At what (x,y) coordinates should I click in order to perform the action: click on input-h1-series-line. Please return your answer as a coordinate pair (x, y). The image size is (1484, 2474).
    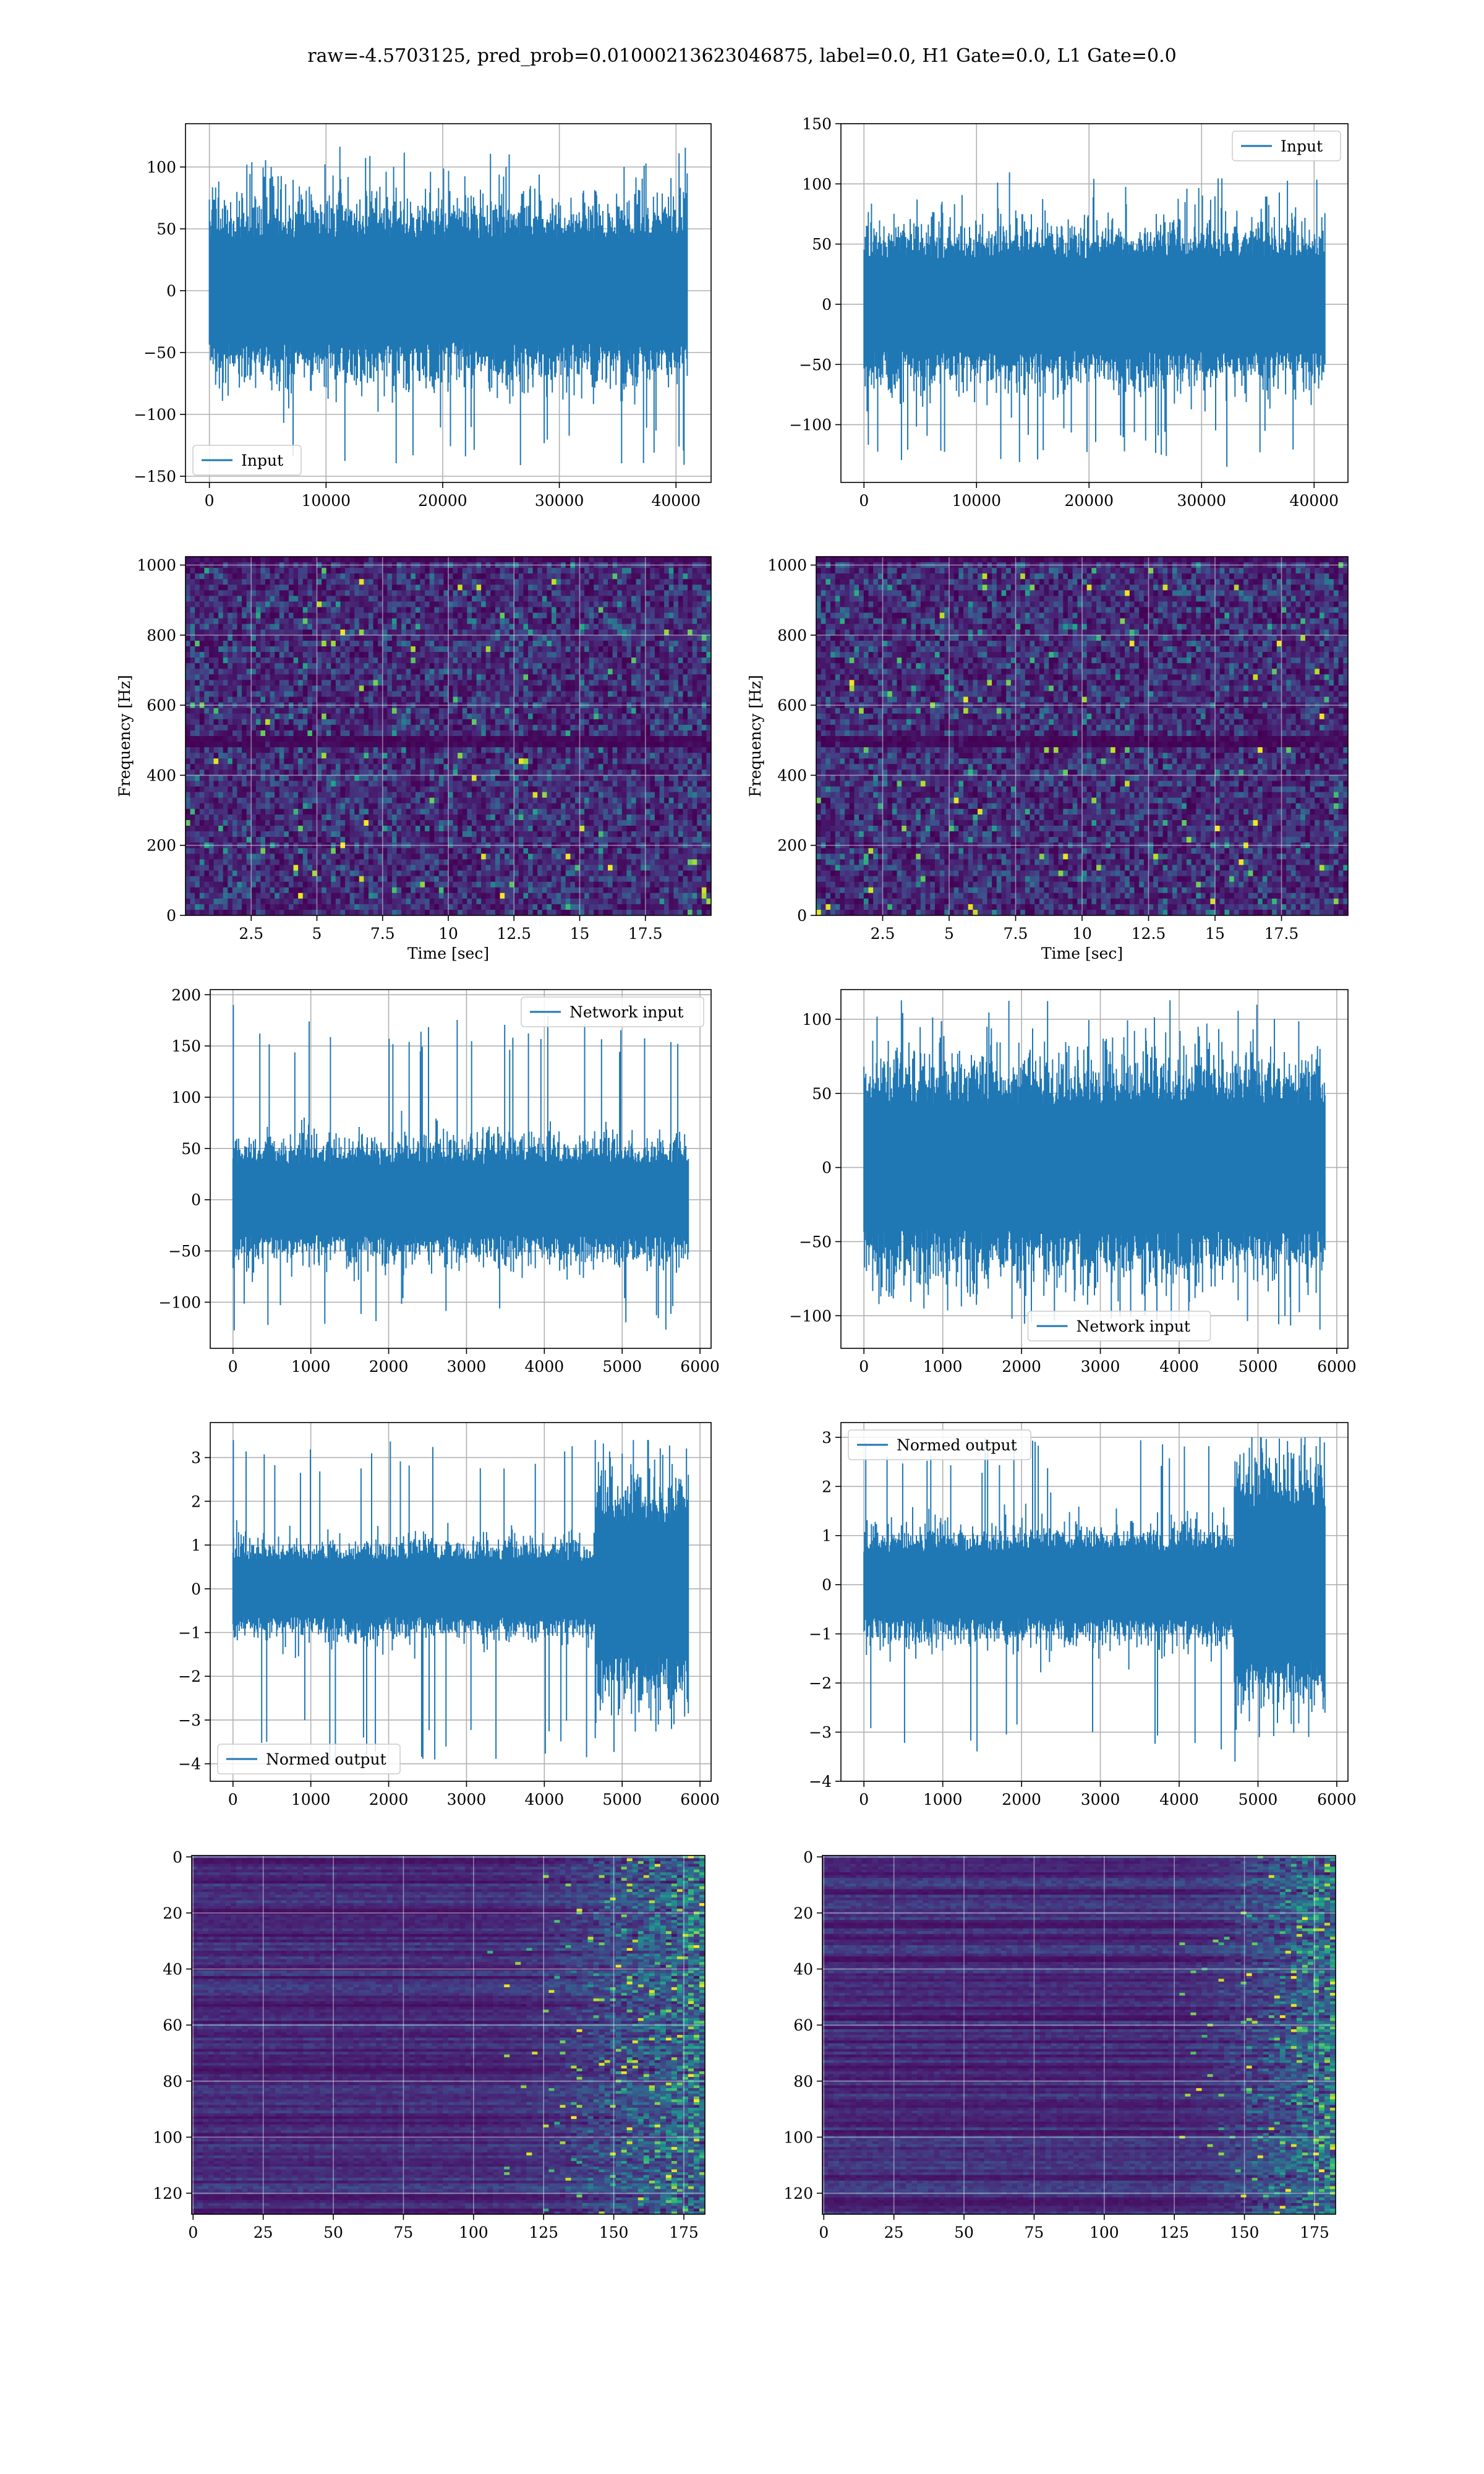
    Looking at the image, I should click on (448, 306).